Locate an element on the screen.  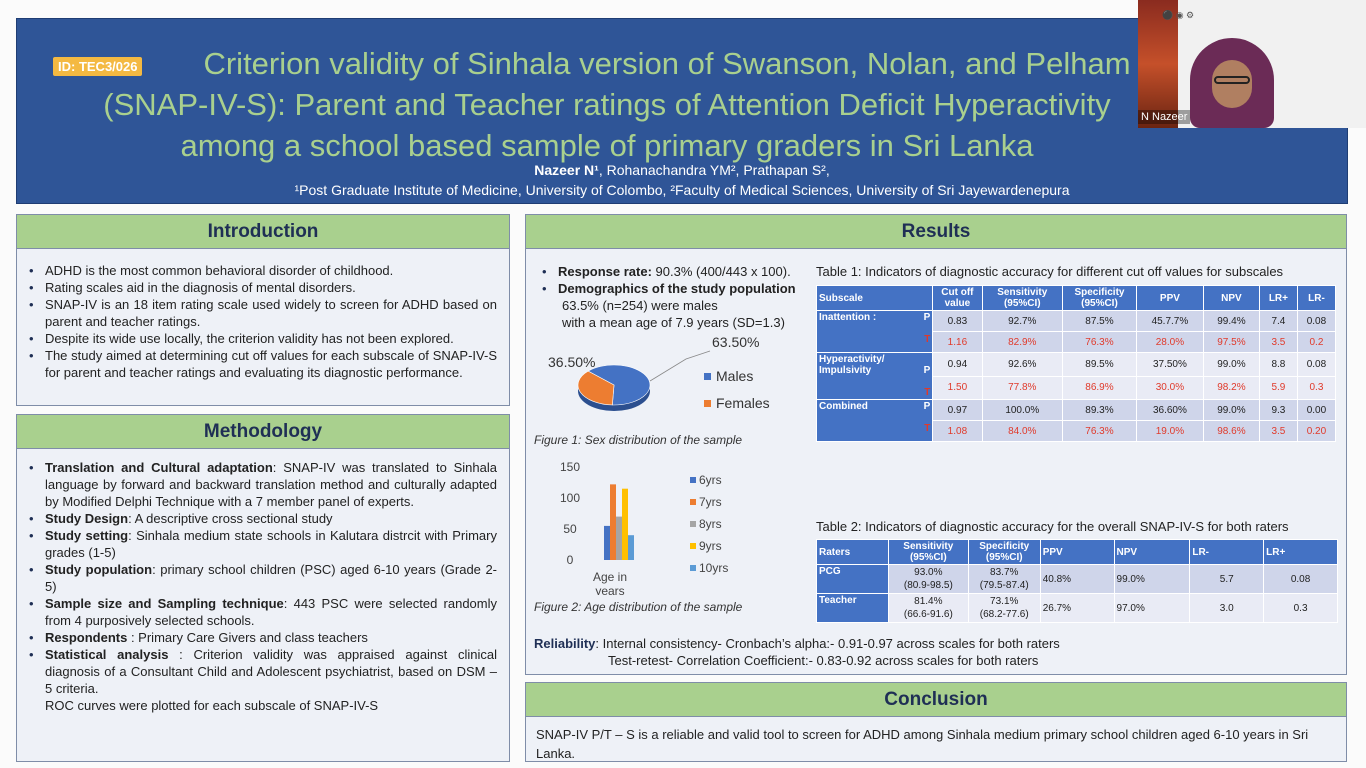
column-header: Specificity (95%CI) is located at coordinates (1004, 552).